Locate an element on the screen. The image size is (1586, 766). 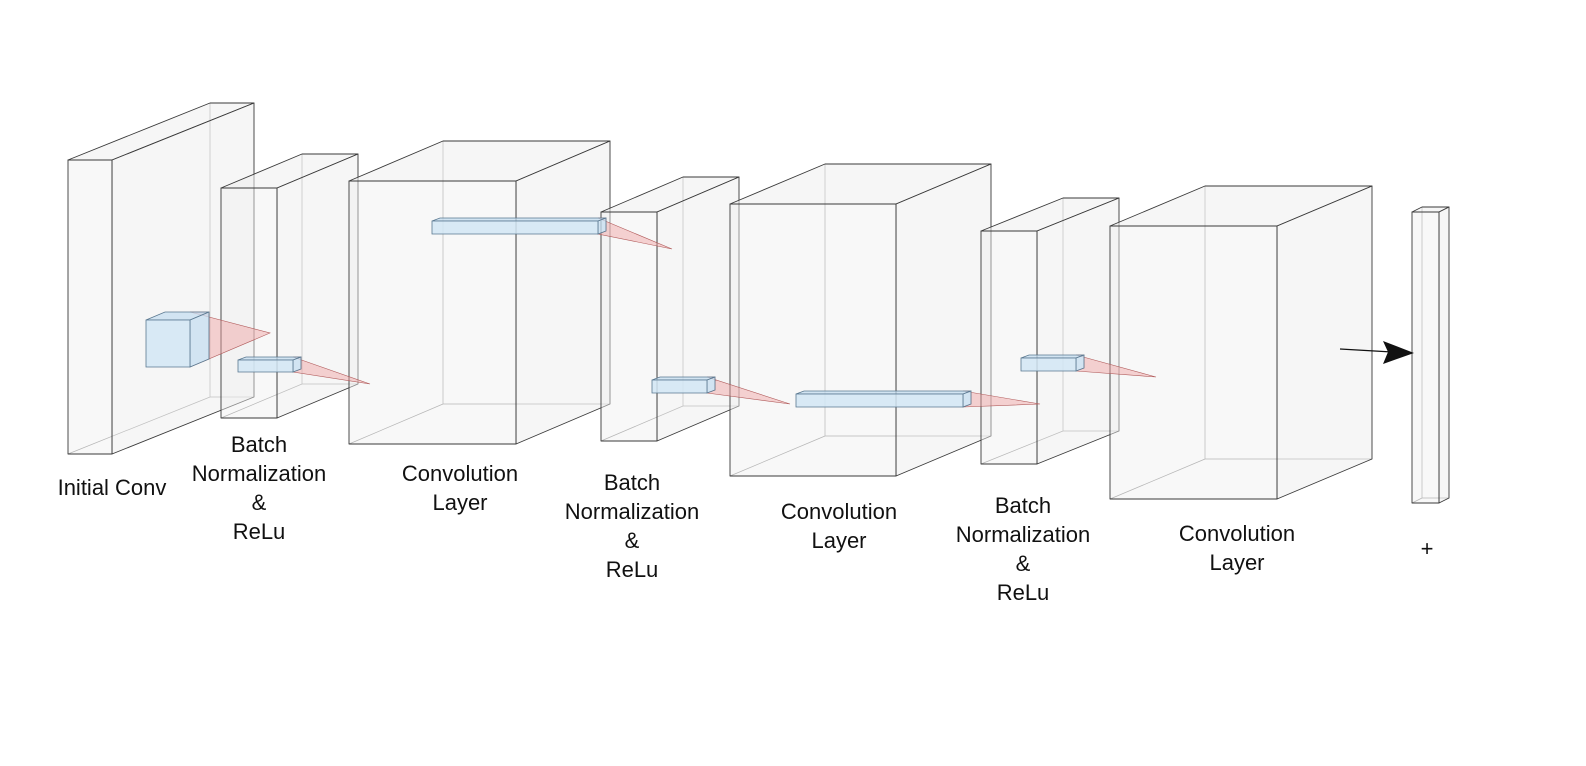
conv-layer-1-block is located at coordinates (479, 292).